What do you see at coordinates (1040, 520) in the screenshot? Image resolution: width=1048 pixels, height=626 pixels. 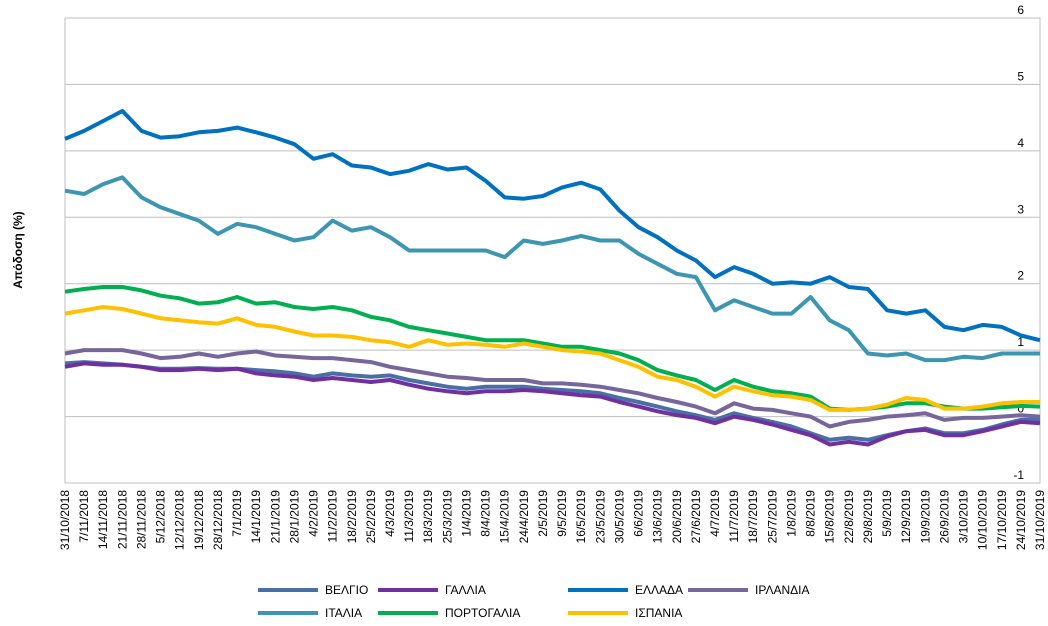 I see `x-tick-label: 31/10/2019` at bounding box center [1040, 520].